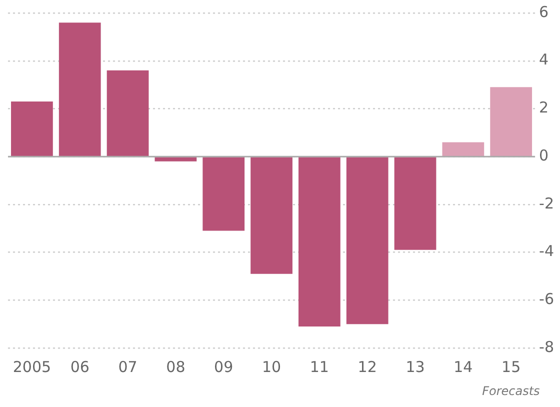  Describe the element at coordinates (415, 367) in the screenshot. I see `x-tick-label: 13` at that location.